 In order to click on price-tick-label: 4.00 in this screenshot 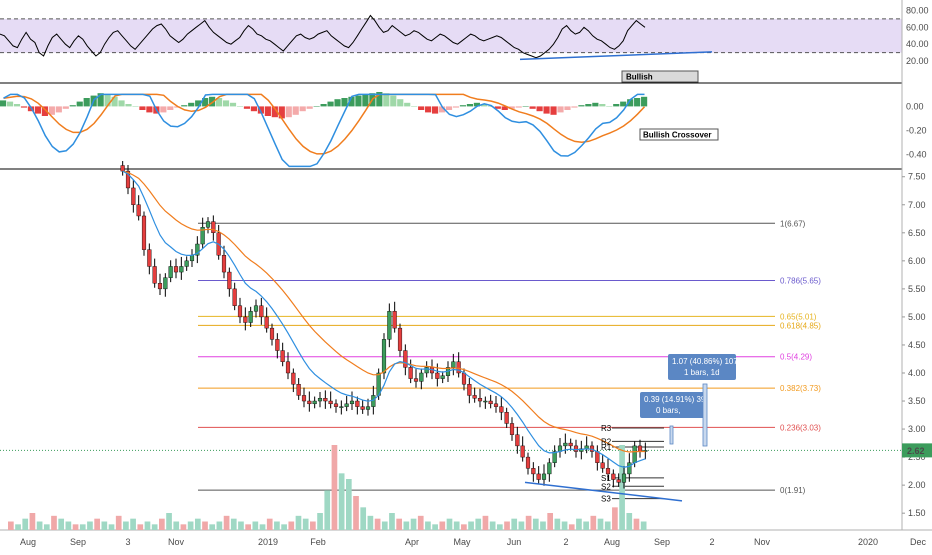, I will do `click(917, 373)`.